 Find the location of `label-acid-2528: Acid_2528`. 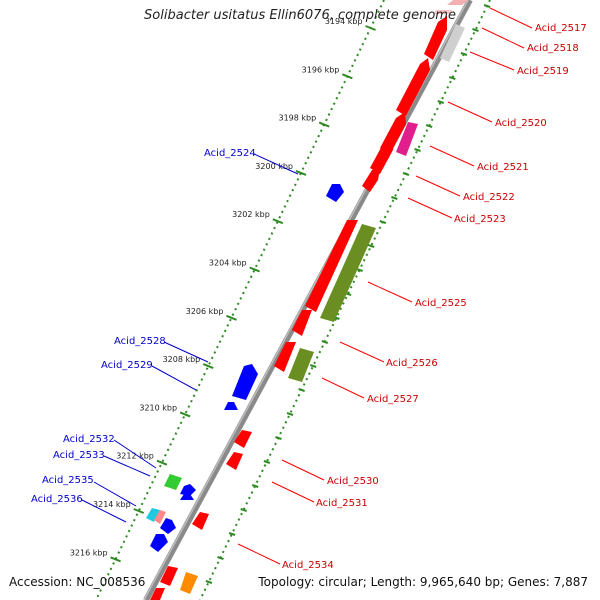

label-acid-2528: Acid_2528 is located at coordinates (140, 341).